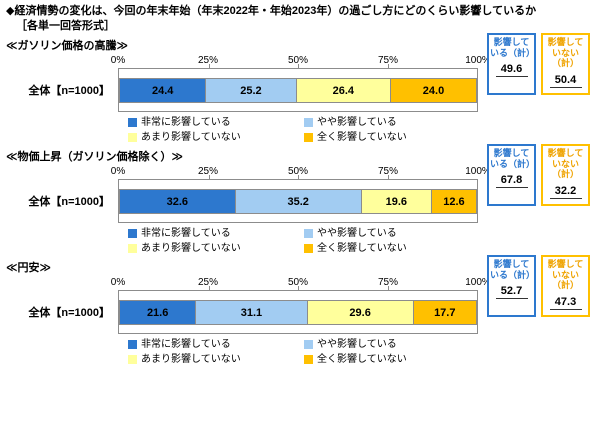 The image size is (600, 429). I want to click on segment-value: 17.7, so click(445, 312).